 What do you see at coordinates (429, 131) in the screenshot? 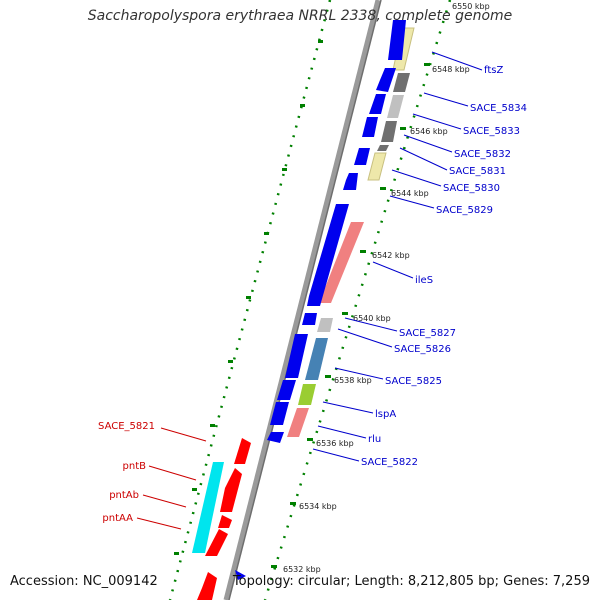
I see `tick-label-6546: 6546 kbp` at bounding box center [429, 131].